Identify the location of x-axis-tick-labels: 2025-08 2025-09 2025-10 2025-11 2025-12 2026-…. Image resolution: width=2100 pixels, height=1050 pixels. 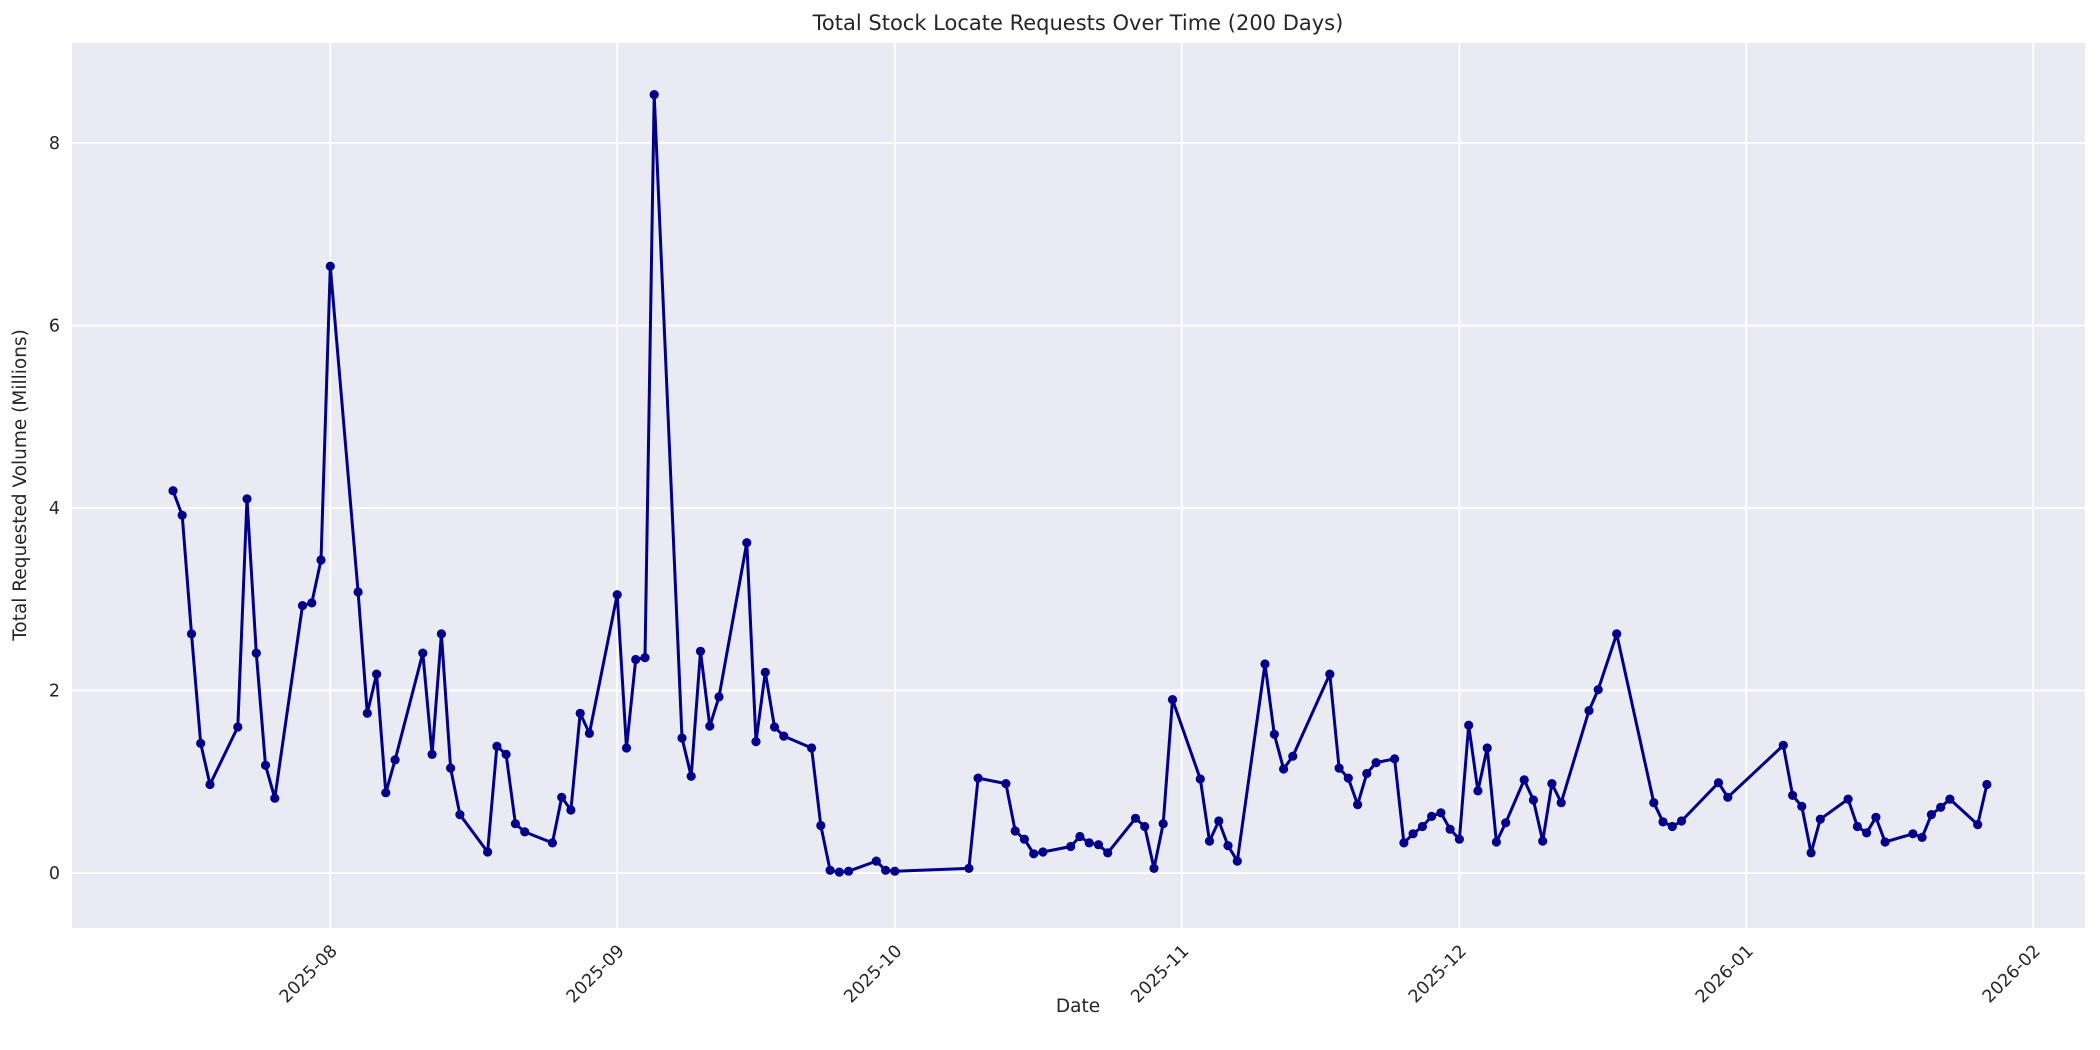
(1160, 974).